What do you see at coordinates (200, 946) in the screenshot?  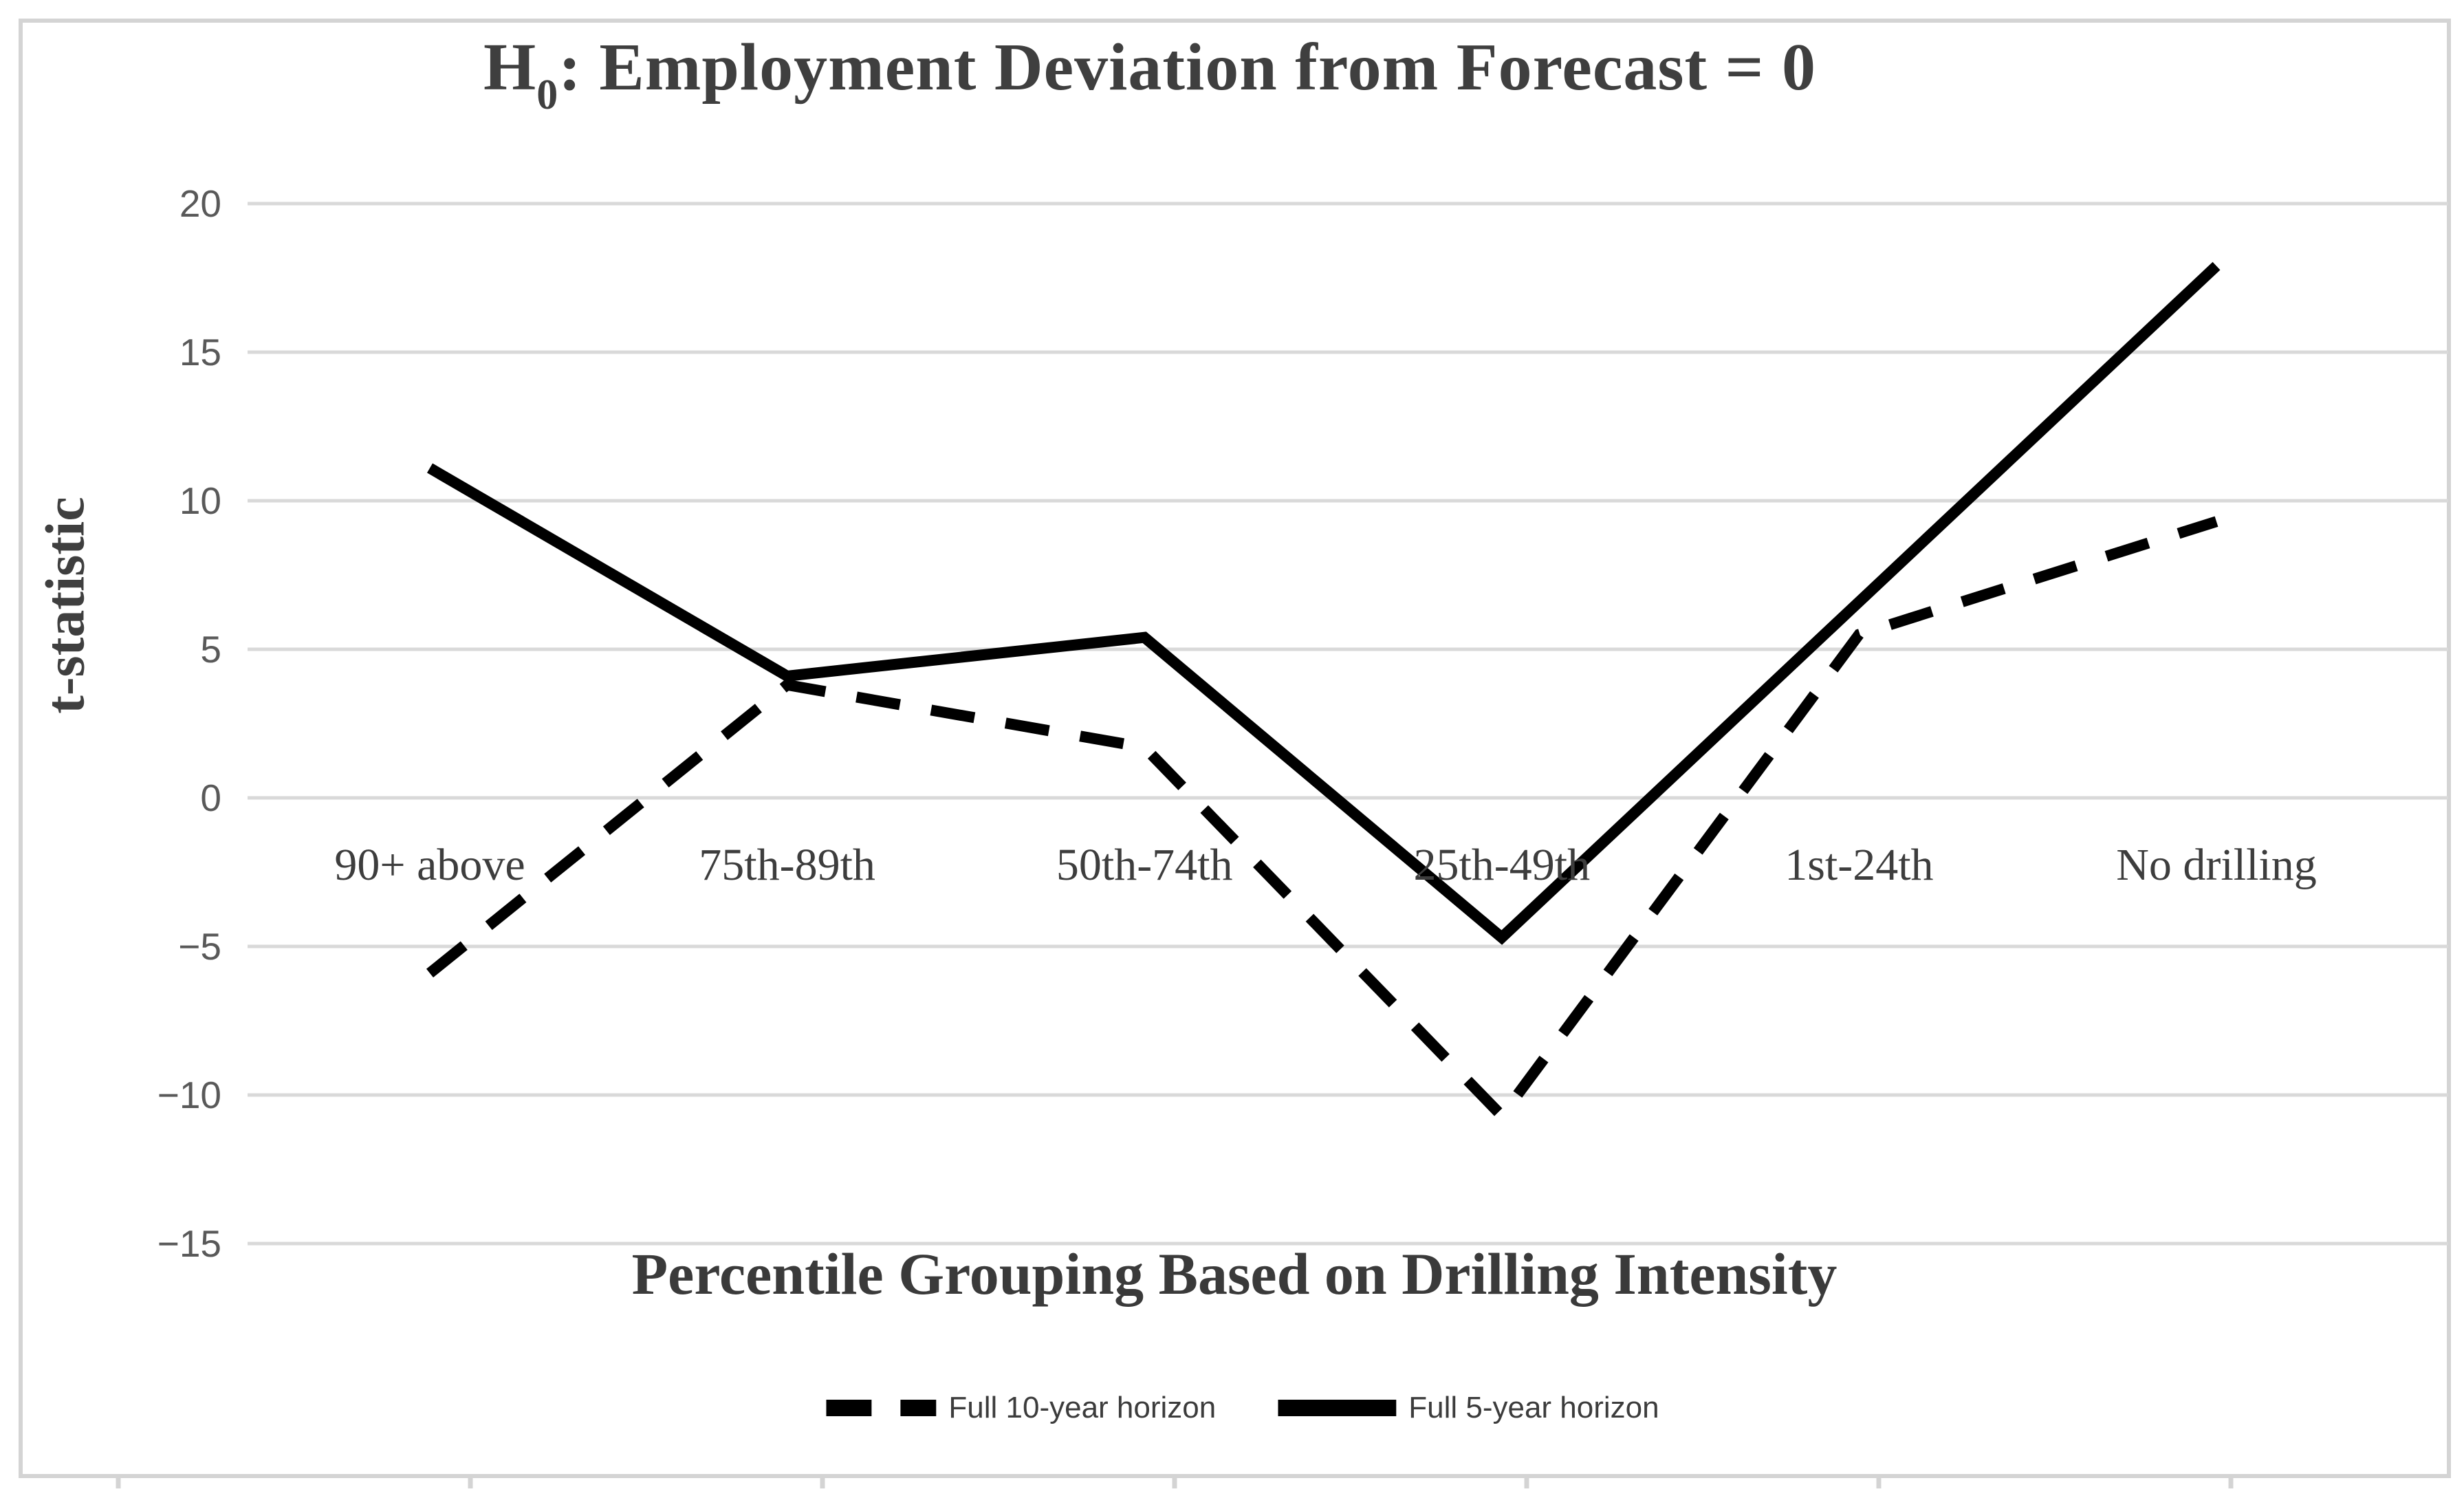 I see `y-tick-label--5: −5` at bounding box center [200, 946].